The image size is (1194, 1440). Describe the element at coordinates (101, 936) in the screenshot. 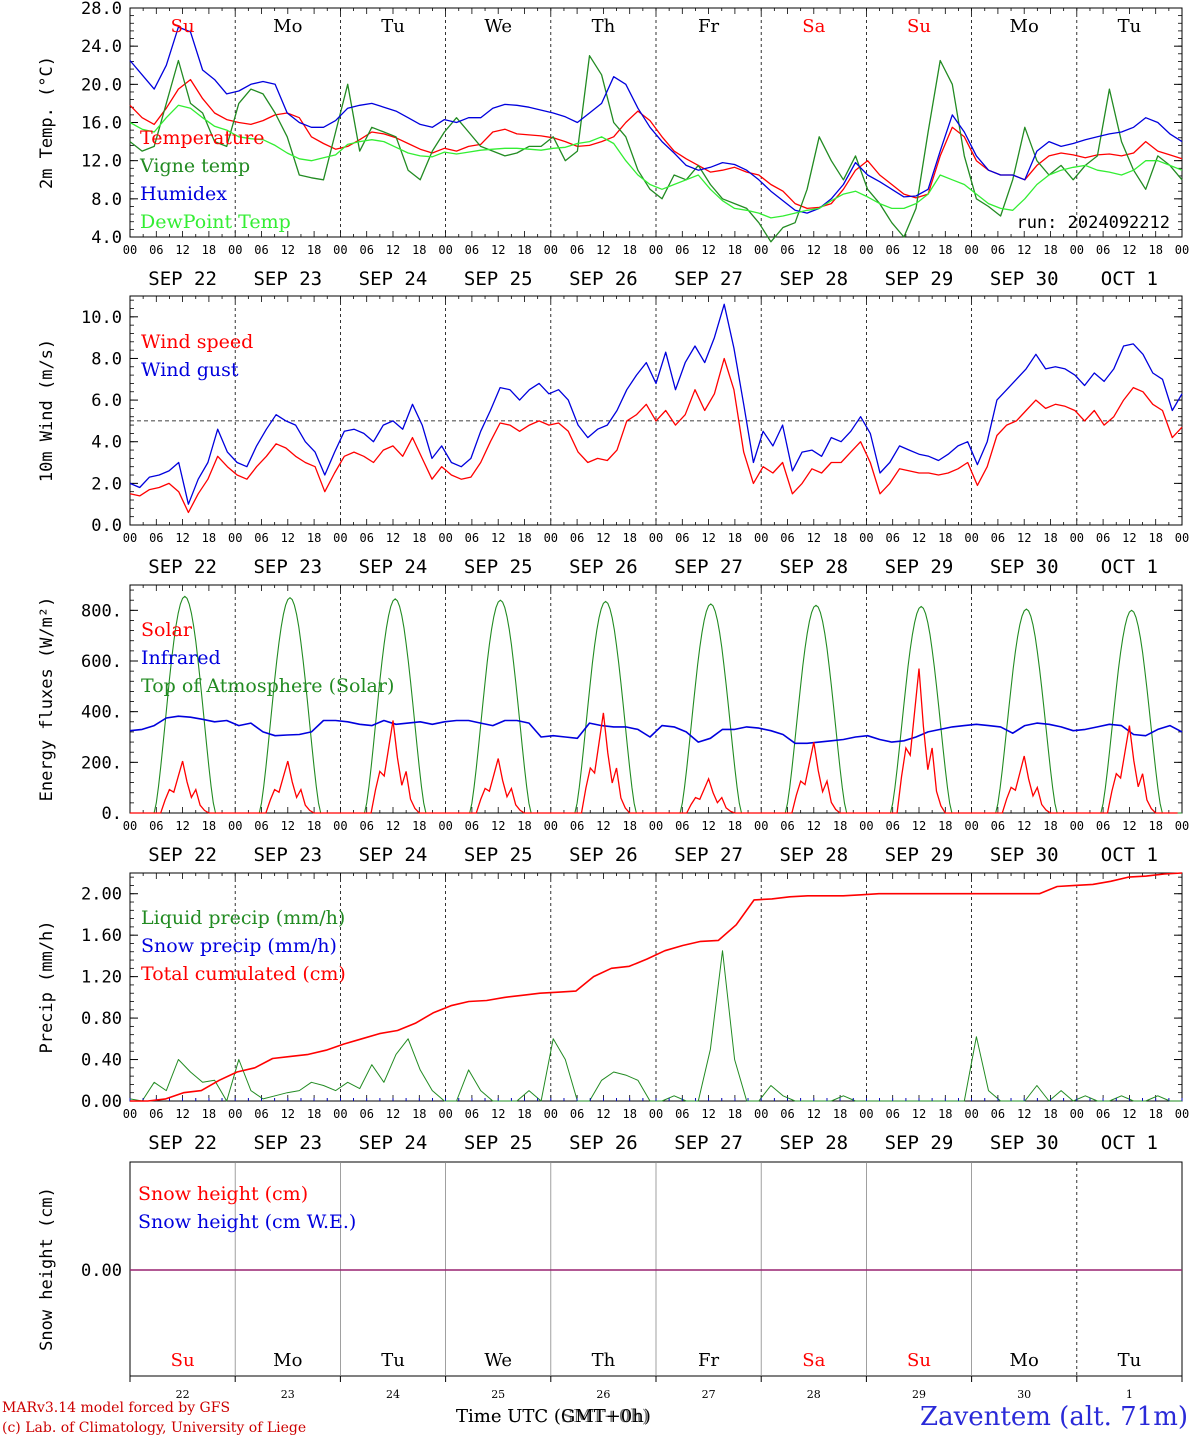

I see `y-tick-label: 1.60` at that location.